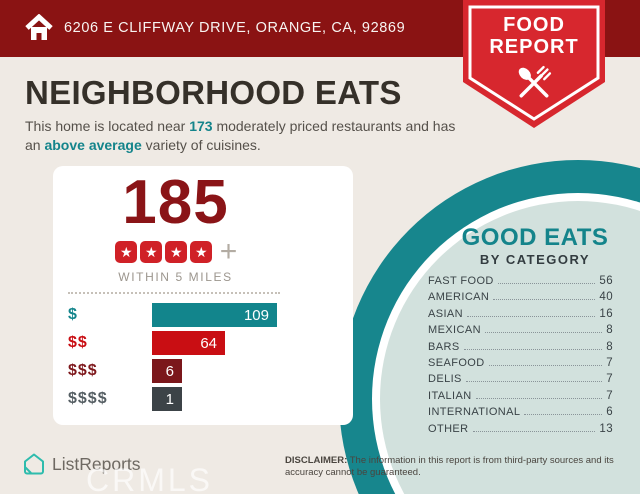  What do you see at coordinates (34, 464) in the screenshot?
I see `listreports-house-icon` at bounding box center [34, 464].